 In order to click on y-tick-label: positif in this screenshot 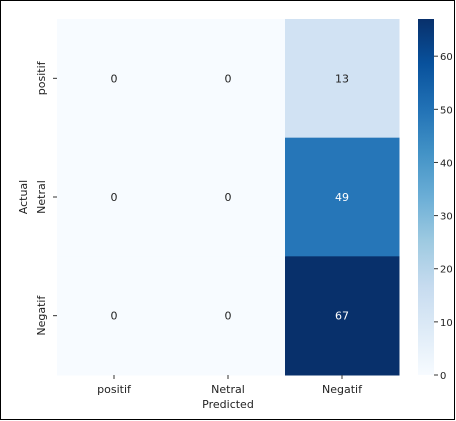, I will do `click(41, 77)`.